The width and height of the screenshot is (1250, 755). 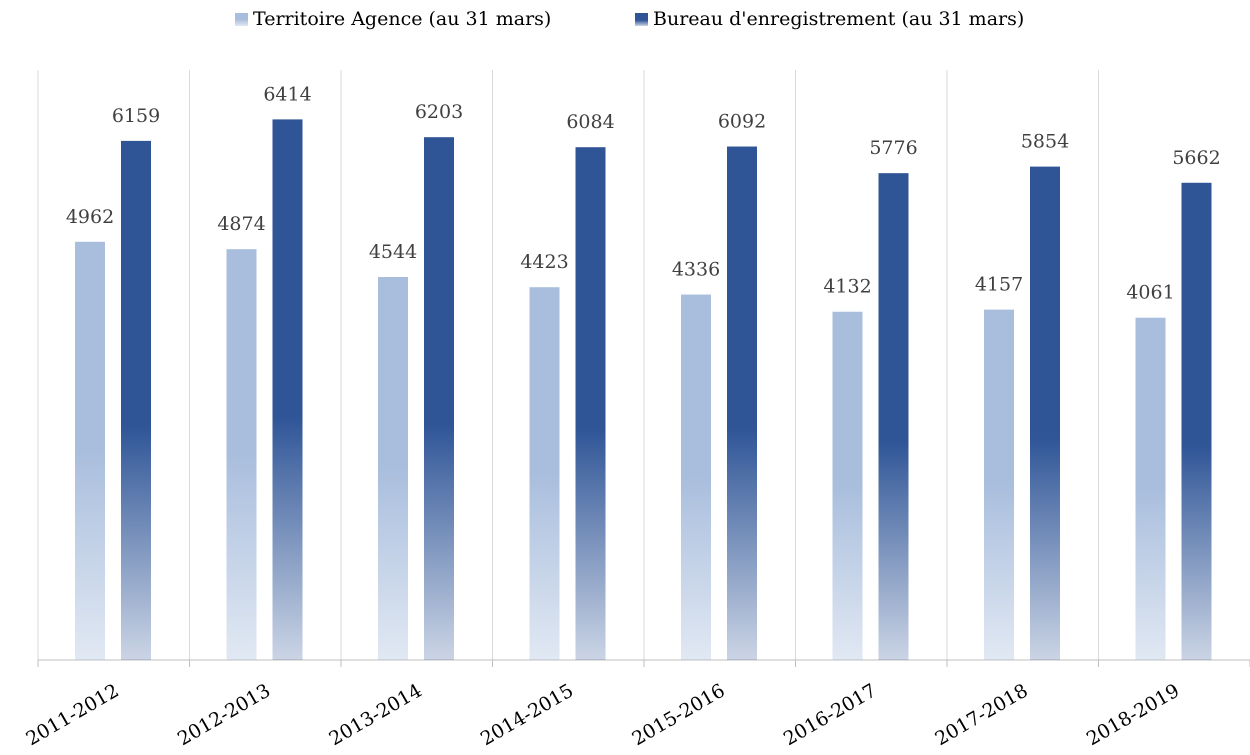 I want to click on x-tick-label: 2014-2015, so click(x=527, y=715).